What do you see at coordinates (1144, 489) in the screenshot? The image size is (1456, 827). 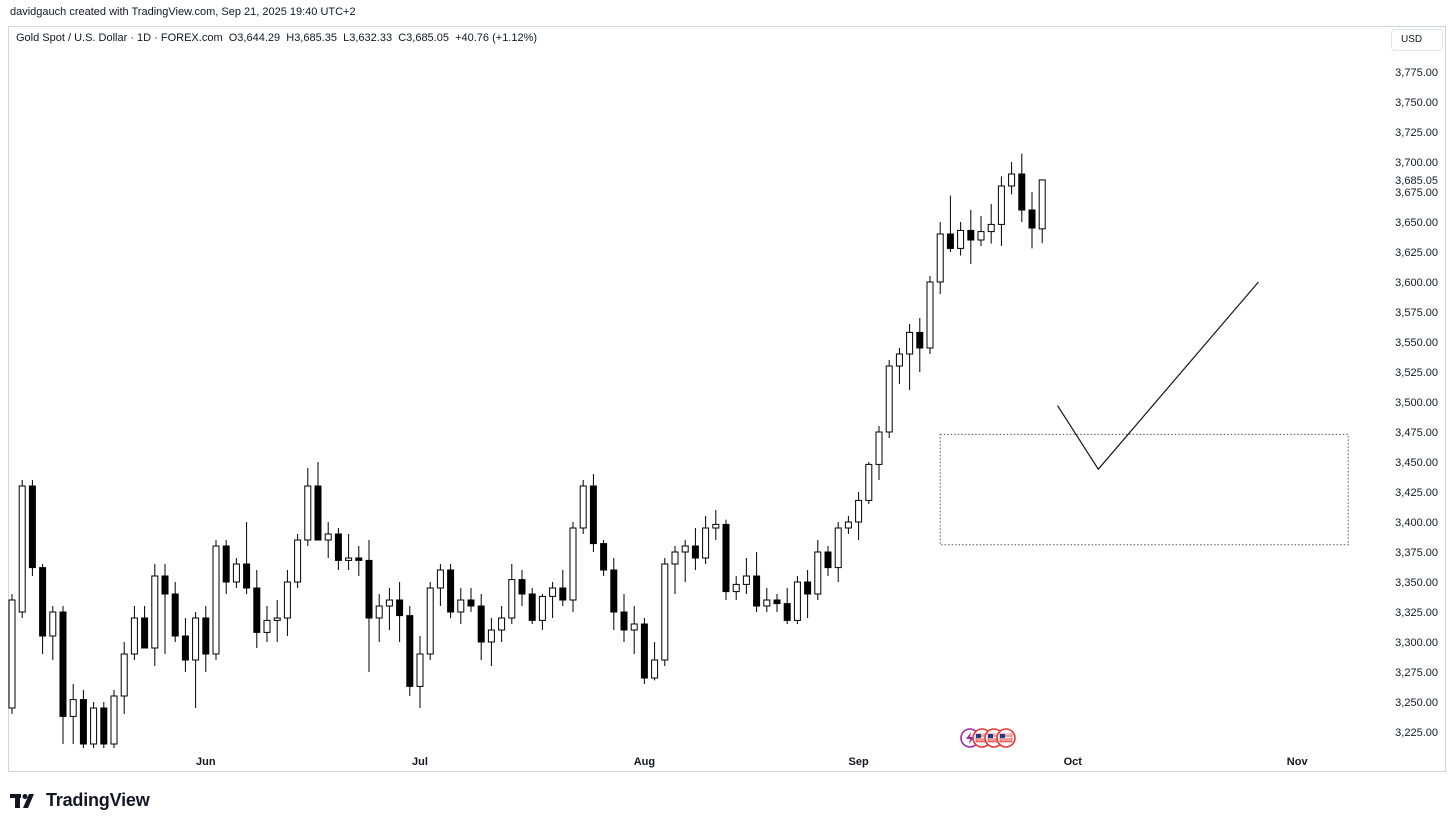 I see `zone-rectangle` at bounding box center [1144, 489].